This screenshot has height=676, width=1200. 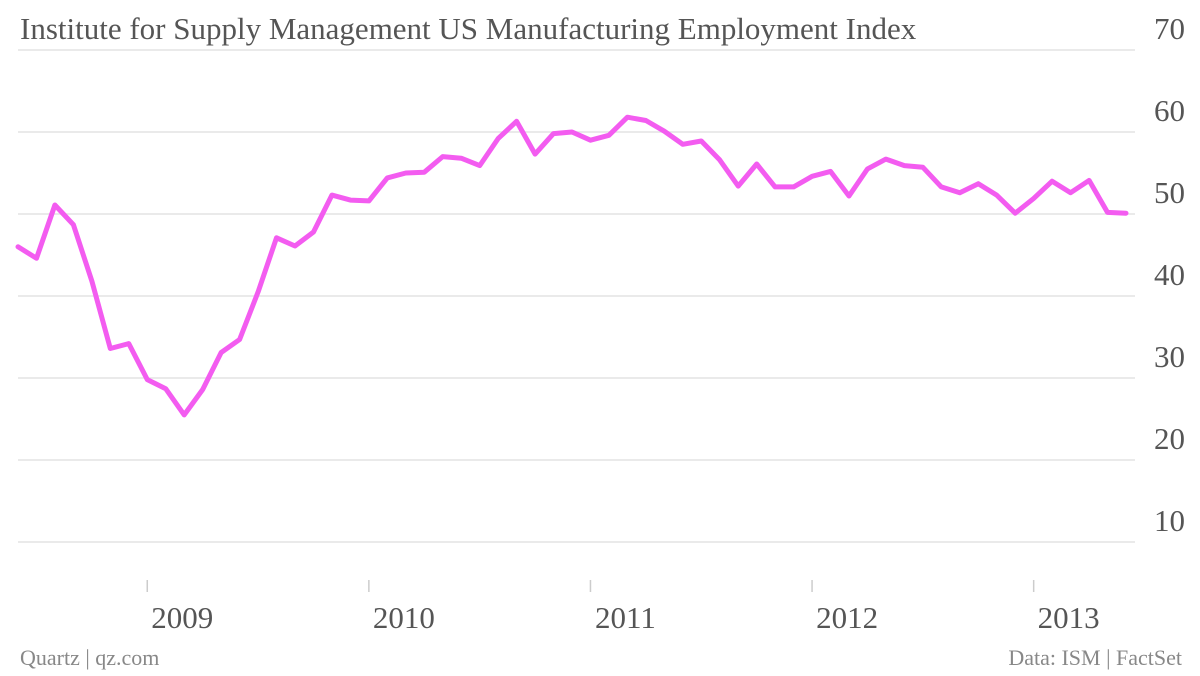 I want to click on x-tick-label: 2012, so click(x=847, y=617).